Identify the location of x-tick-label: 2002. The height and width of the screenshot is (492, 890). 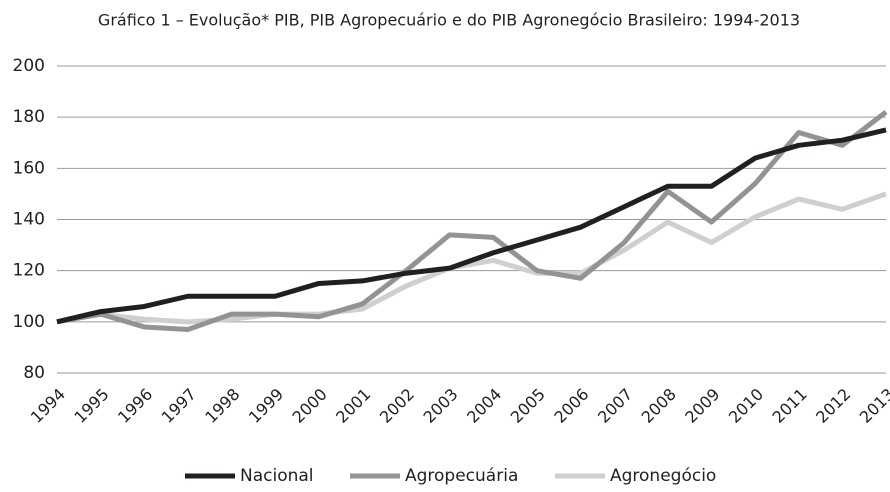
(397, 406).